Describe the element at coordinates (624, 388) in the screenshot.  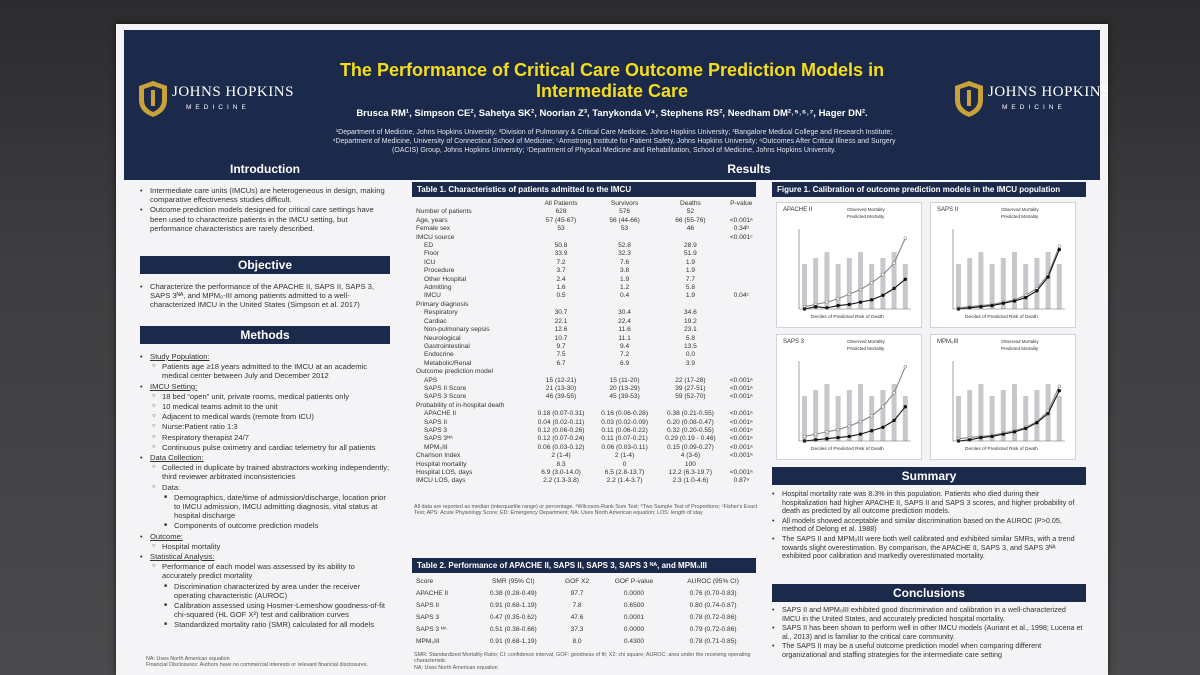
I see `table-cell: 20 (13-29)` at that location.